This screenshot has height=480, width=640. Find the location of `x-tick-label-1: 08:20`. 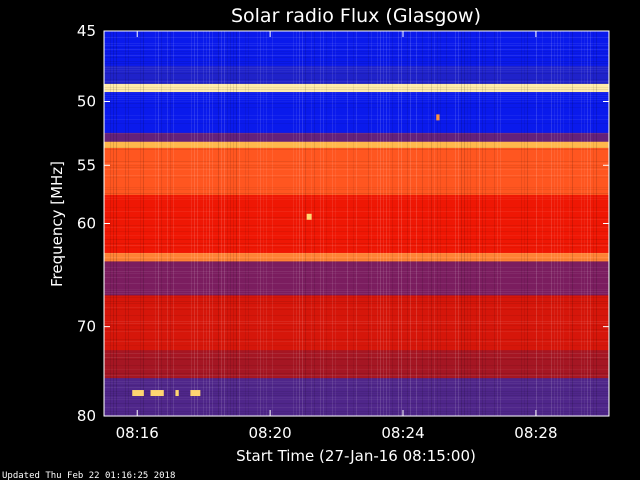

x-tick-label-1: 08:20 is located at coordinates (270, 433).